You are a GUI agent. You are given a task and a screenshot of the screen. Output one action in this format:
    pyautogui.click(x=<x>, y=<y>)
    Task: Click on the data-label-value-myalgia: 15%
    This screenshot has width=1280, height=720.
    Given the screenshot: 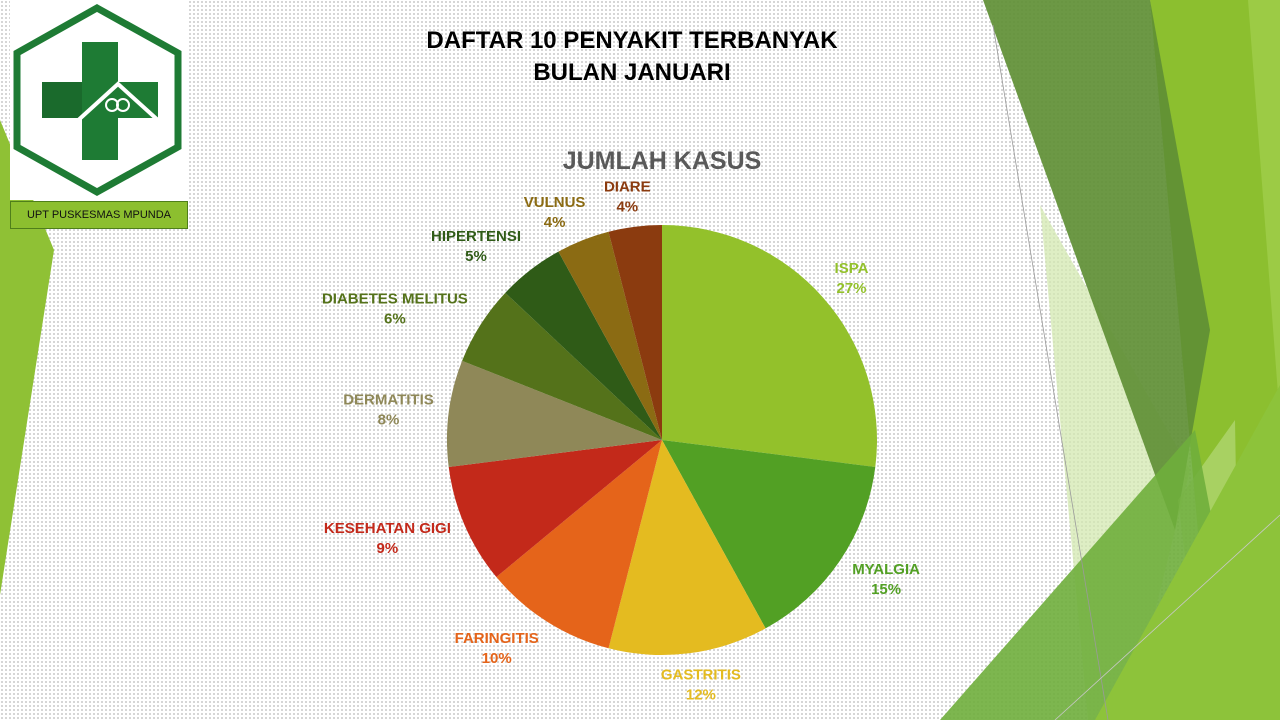 What is the action you would take?
    pyautogui.click(x=886, y=589)
    